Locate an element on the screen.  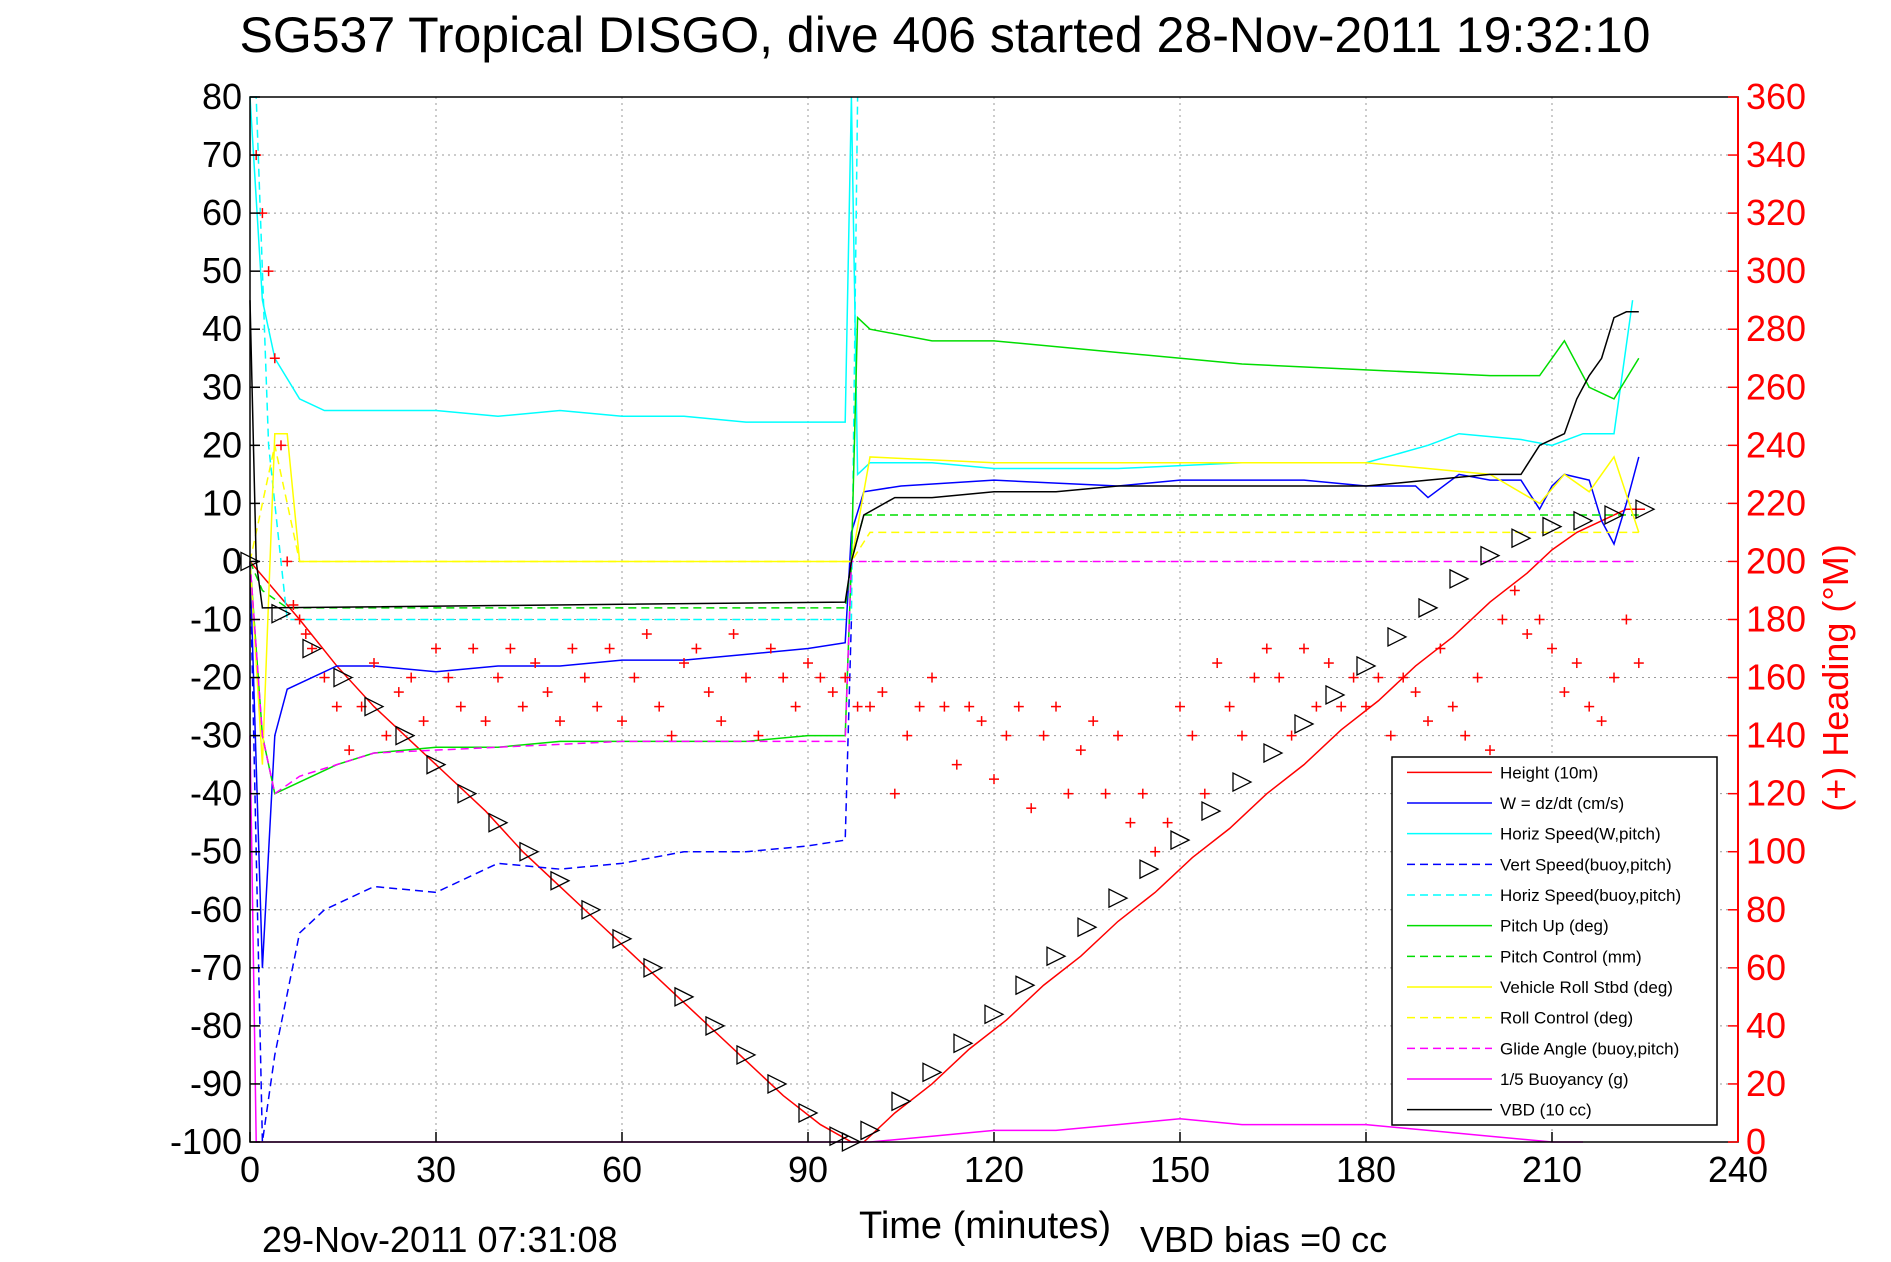
x-tick-label: 240 is located at coordinates (1738, 1169).